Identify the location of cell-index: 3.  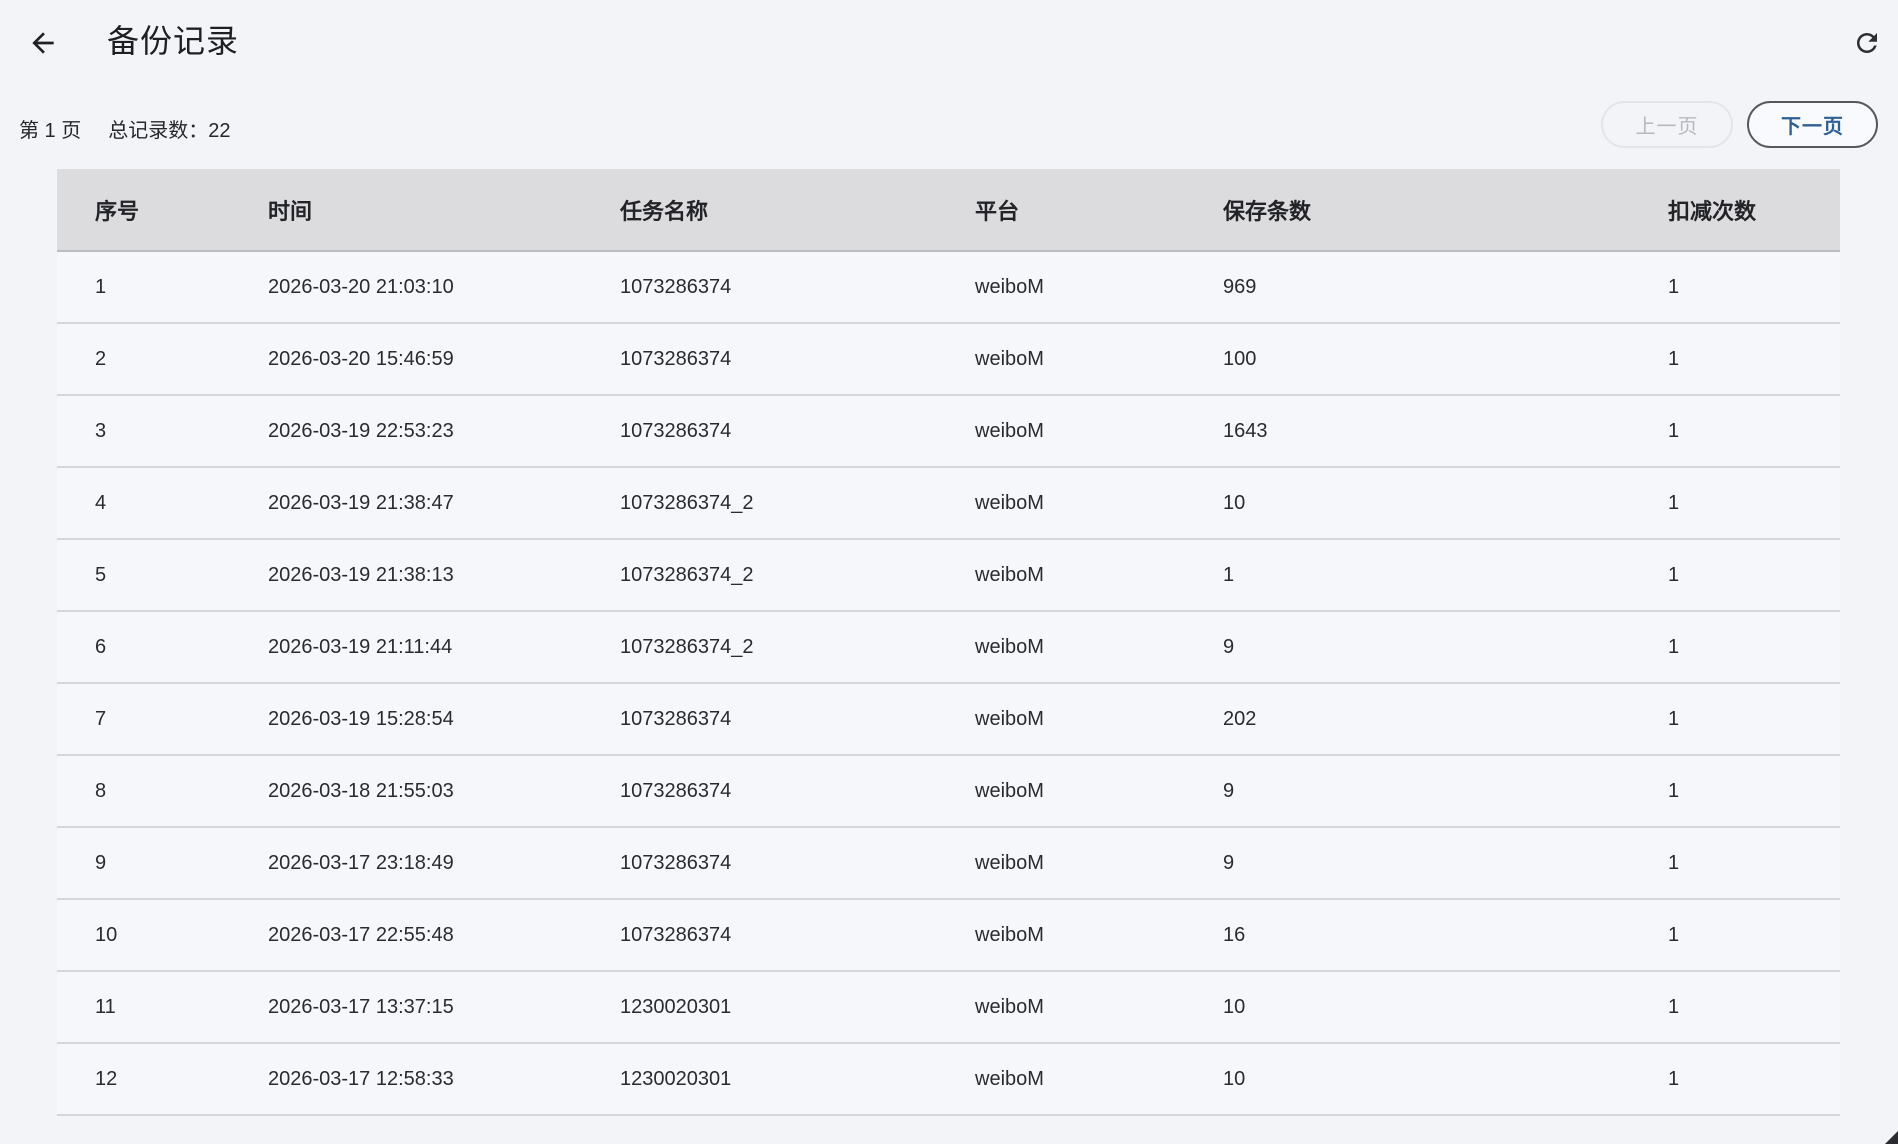
(162, 431).